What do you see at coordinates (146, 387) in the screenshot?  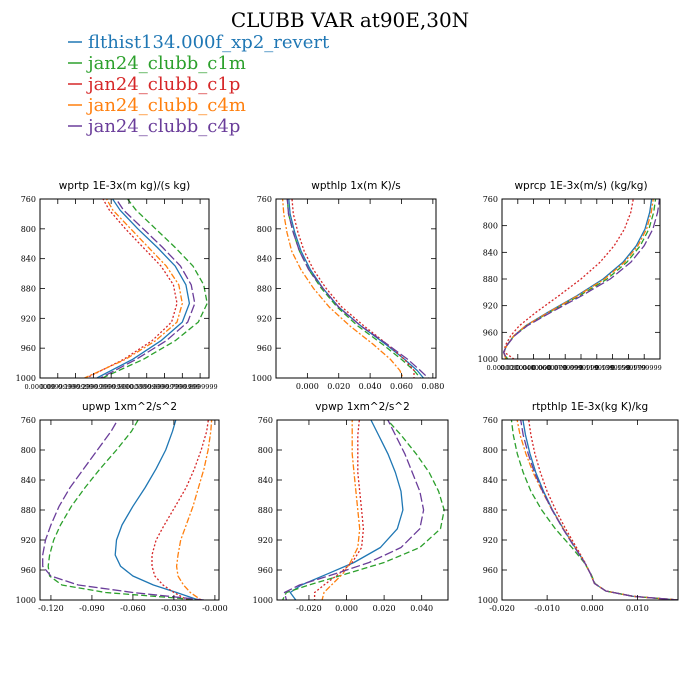 I see `x-tick-label: 0.5999999` at bounding box center [146, 387].